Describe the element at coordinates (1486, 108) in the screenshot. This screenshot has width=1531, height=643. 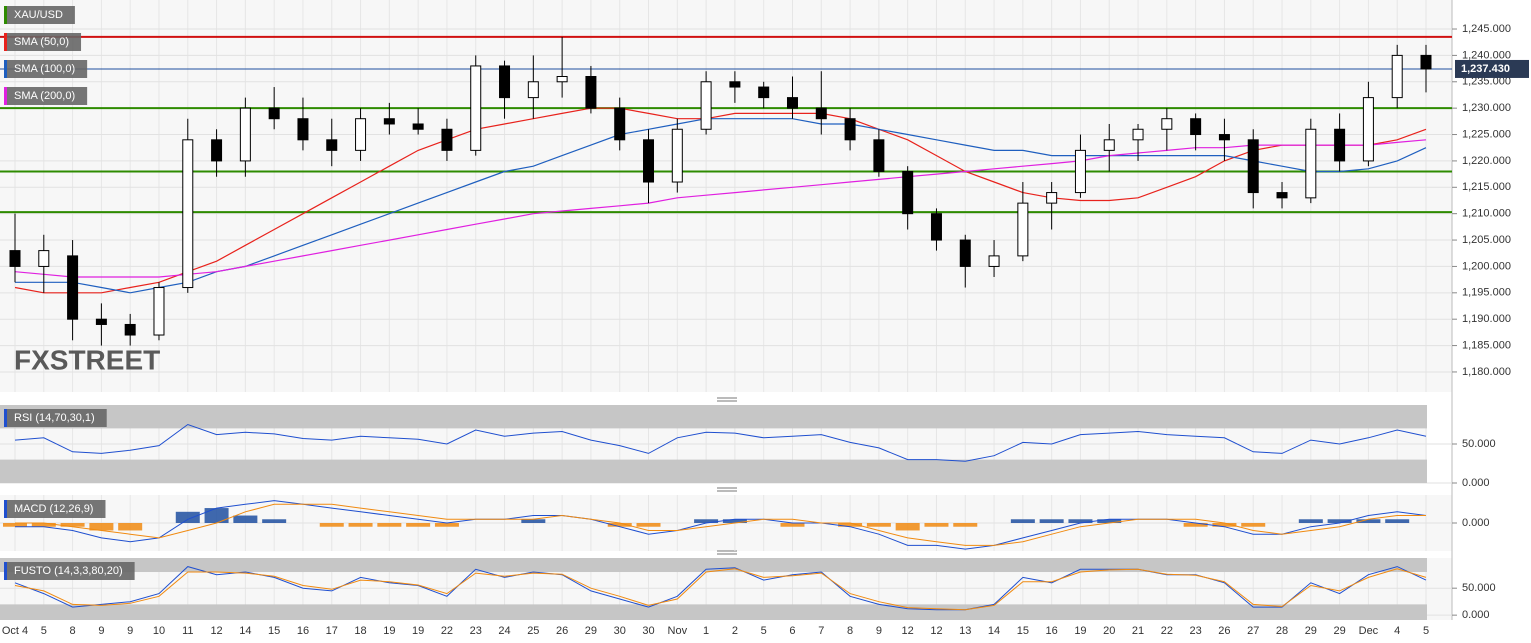
I see `y-tick-label: 1,230.000` at that location.